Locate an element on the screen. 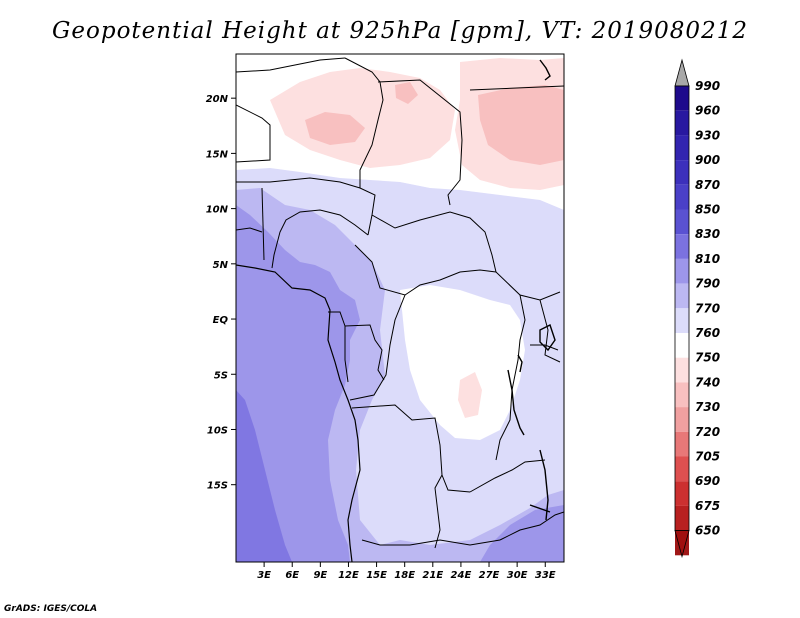 This screenshot has width=800, height=618. field-740-ne is located at coordinates (521, 125).